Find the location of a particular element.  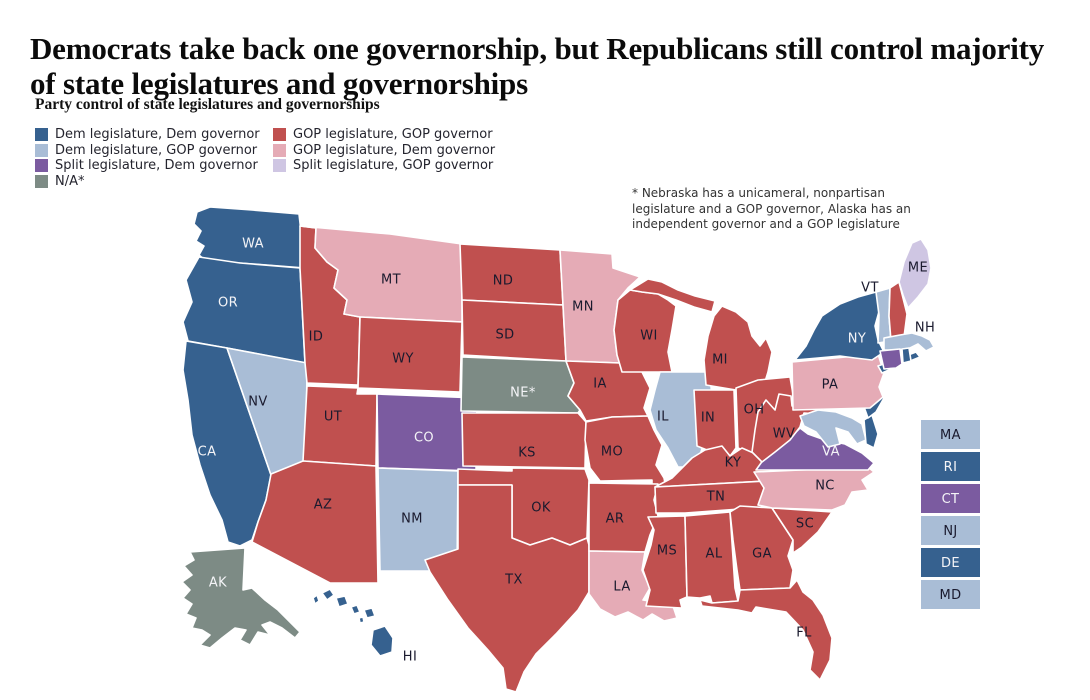

legend-item-split_leg_dem_gov: Split legislature, Dem governor is located at coordinates (154, 166).